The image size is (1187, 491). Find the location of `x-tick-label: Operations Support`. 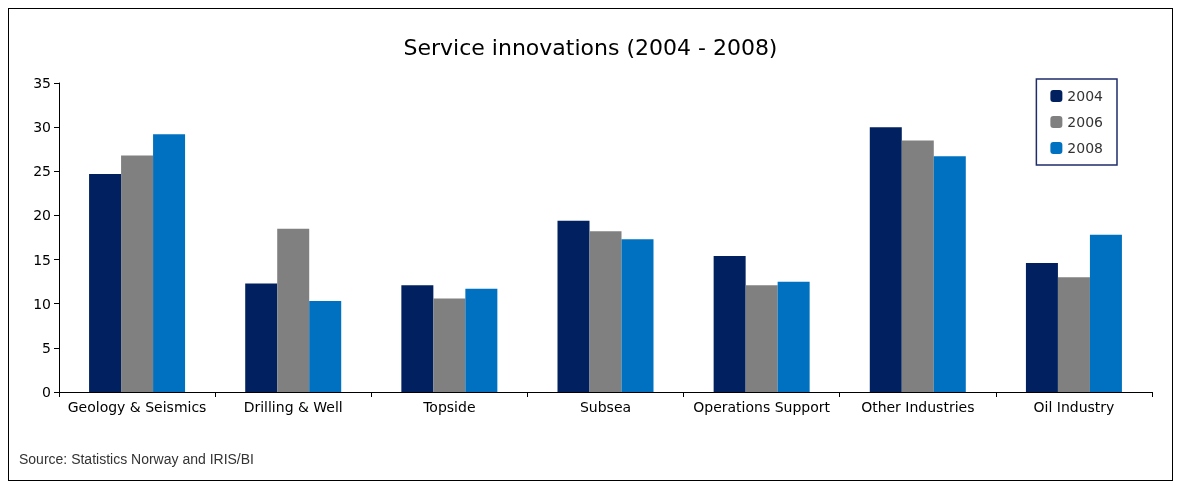

x-tick-label: Operations Support is located at coordinates (762, 407).